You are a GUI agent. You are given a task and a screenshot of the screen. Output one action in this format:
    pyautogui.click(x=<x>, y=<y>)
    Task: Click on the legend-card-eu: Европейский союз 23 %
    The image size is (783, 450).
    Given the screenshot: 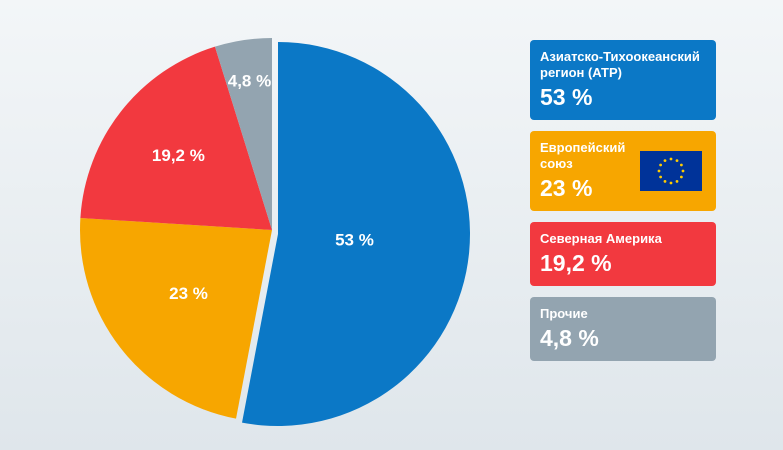 What is the action you would take?
    pyautogui.click(x=623, y=171)
    